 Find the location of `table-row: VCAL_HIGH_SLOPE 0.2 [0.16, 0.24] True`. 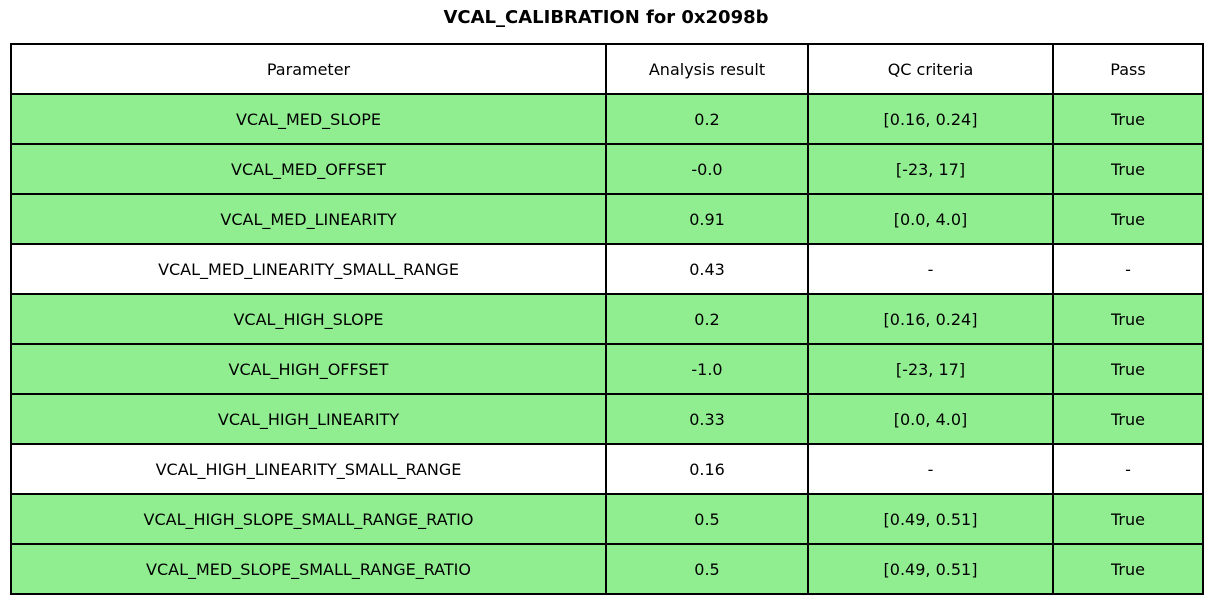

table-row: VCAL_HIGH_SLOPE 0.2 [0.16, 0.24] True is located at coordinates (607, 319).